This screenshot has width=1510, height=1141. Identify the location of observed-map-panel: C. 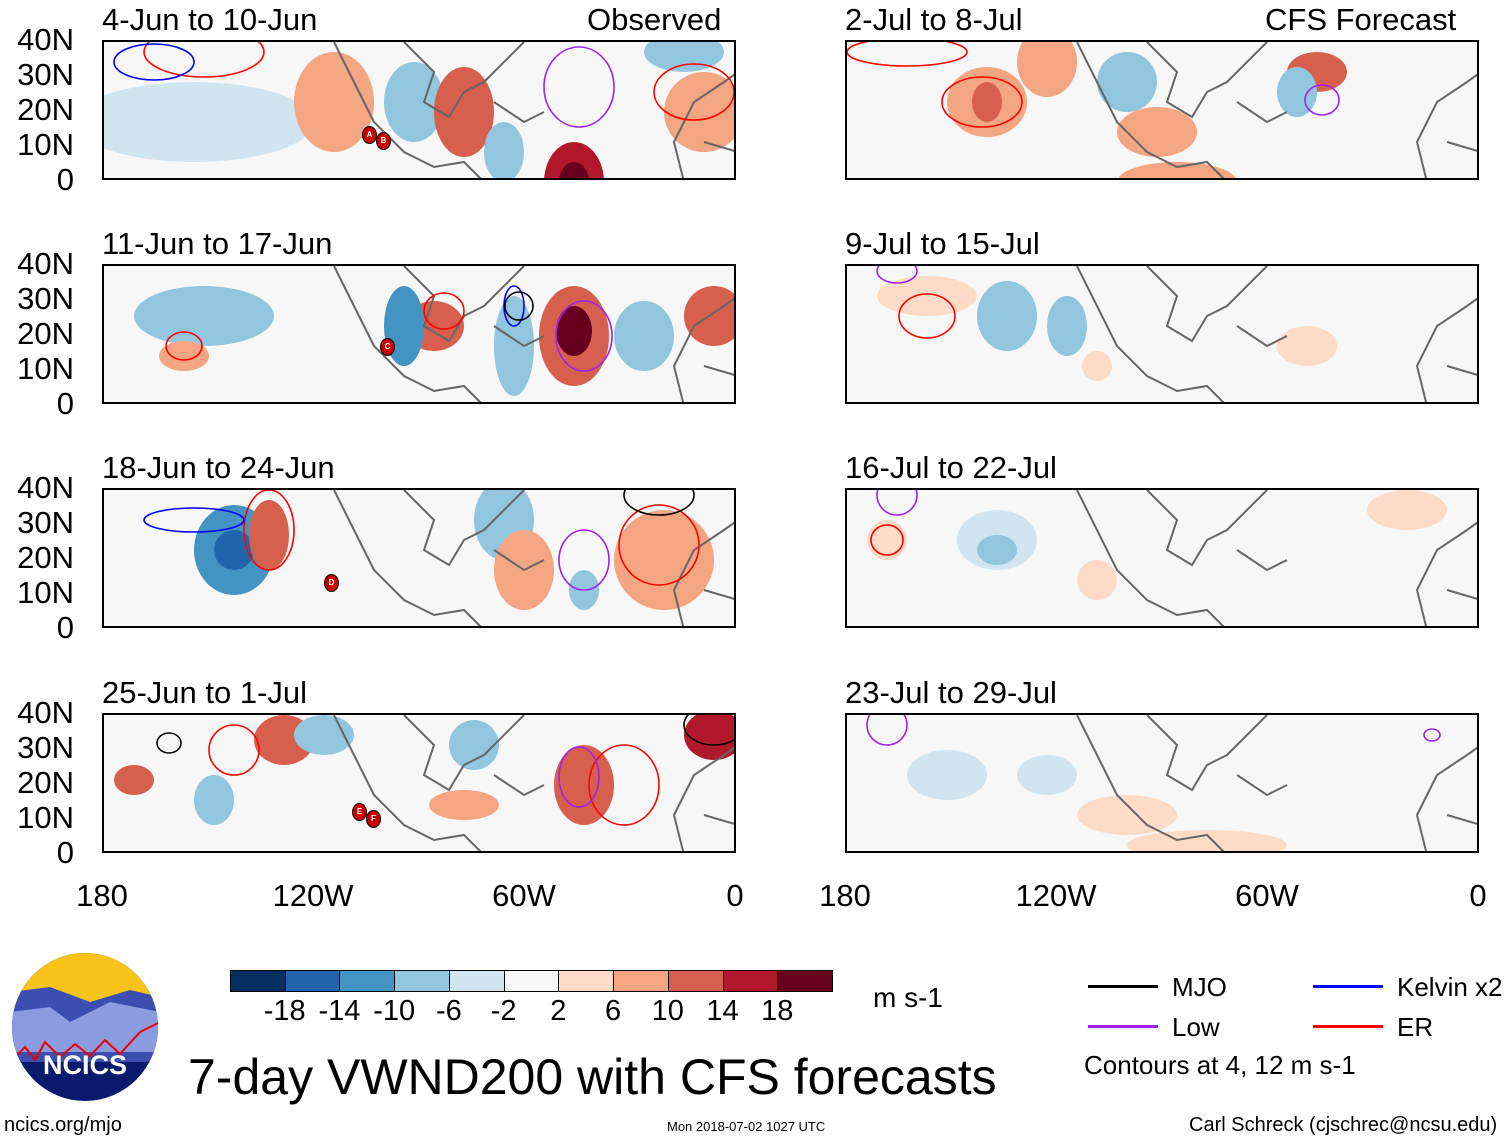
(419, 334).